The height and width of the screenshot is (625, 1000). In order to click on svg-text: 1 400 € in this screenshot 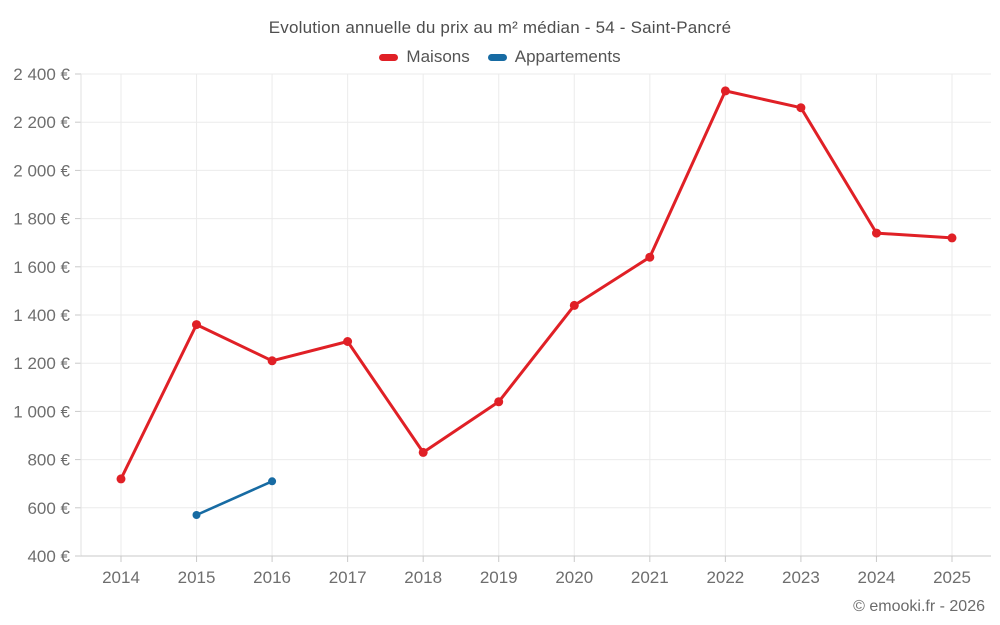, I will do `click(41, 315)`.